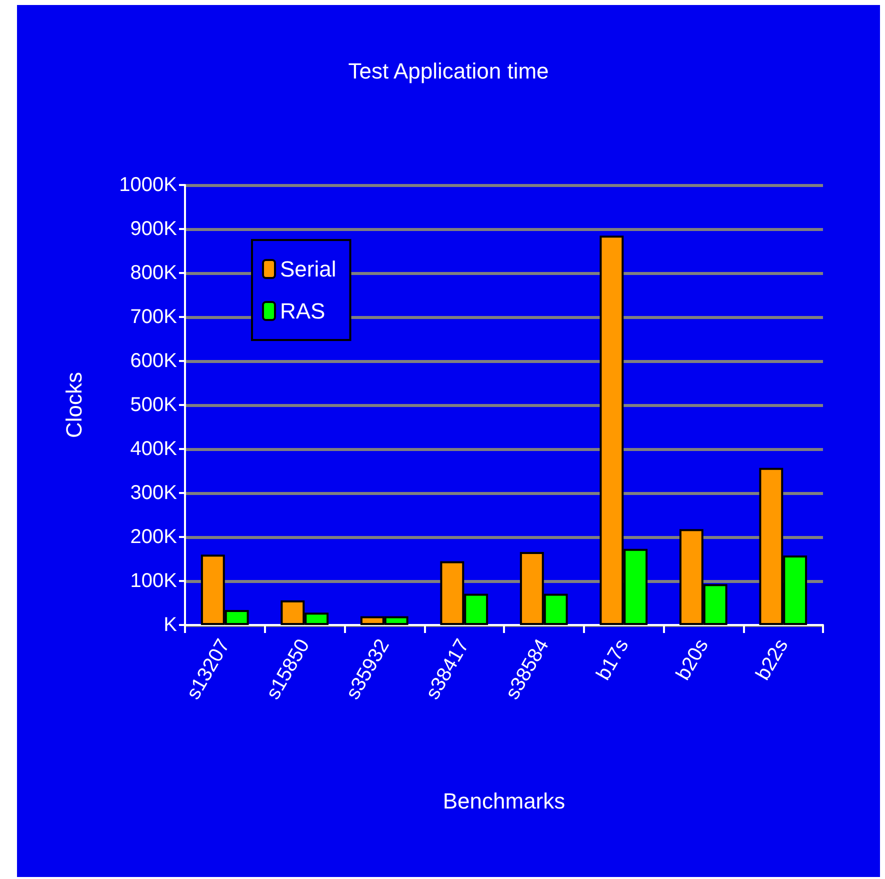 This screenshot has height=879, width=885. I want to click on legend-label: Serial, so click(308, 269).